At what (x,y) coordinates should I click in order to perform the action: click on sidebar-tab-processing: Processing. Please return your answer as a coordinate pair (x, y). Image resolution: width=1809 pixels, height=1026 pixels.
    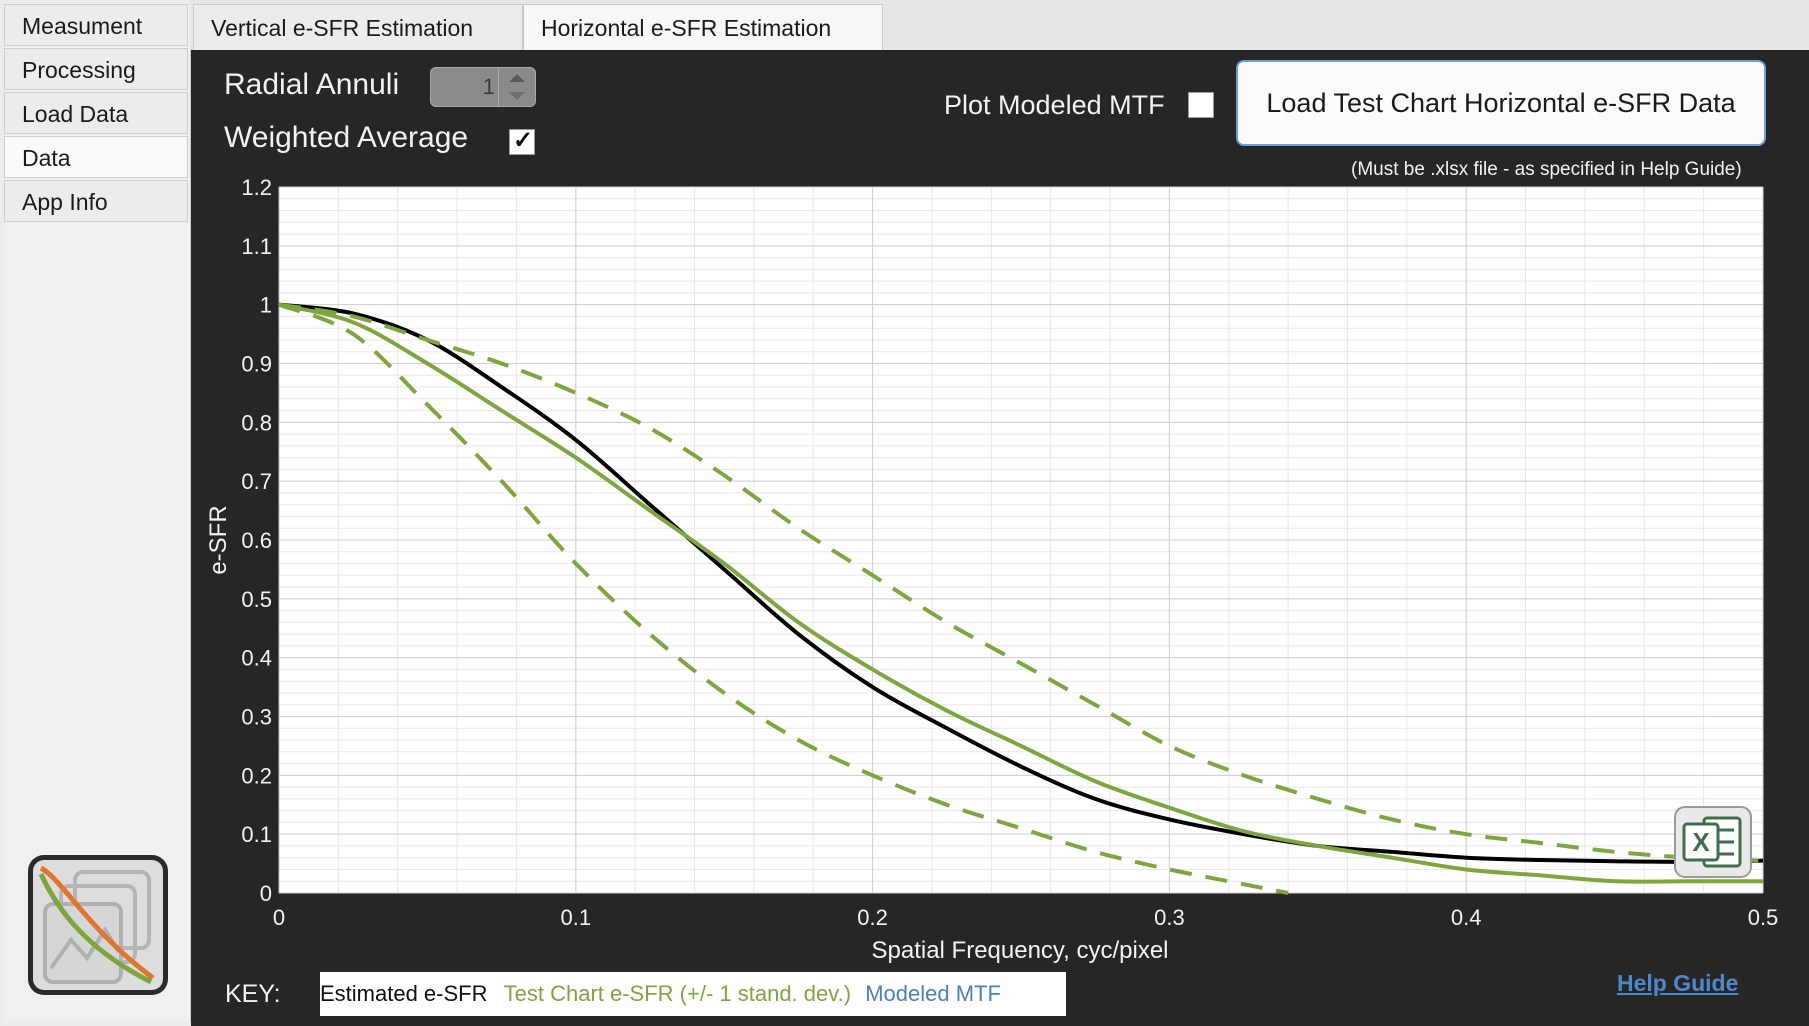
    Looking at the image, I should click on (96, 69).